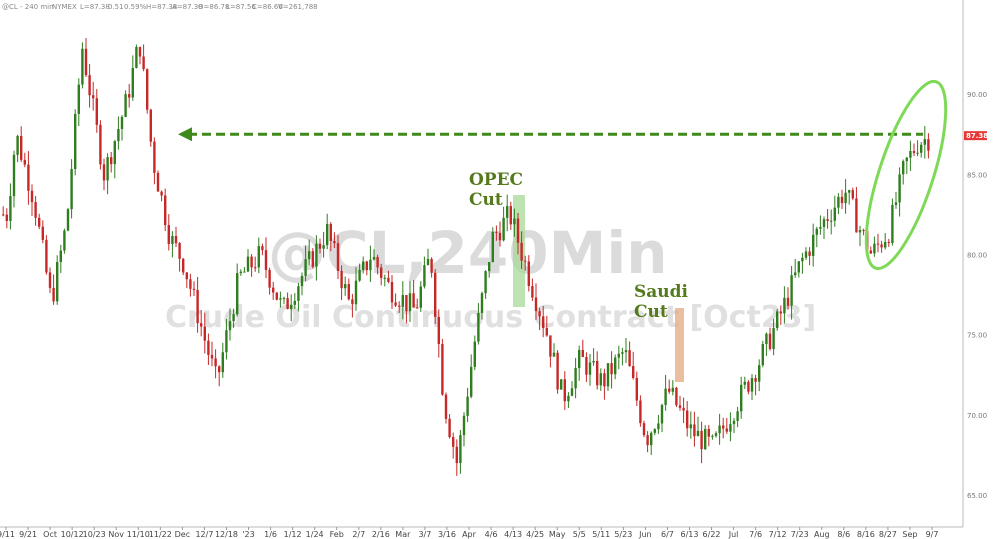 This screenshot has width=1000, height=539. What do you see at coordinates (557, 534) in the screenshot?
I see `x-tick-label: May` at bounding box center [557, 534].